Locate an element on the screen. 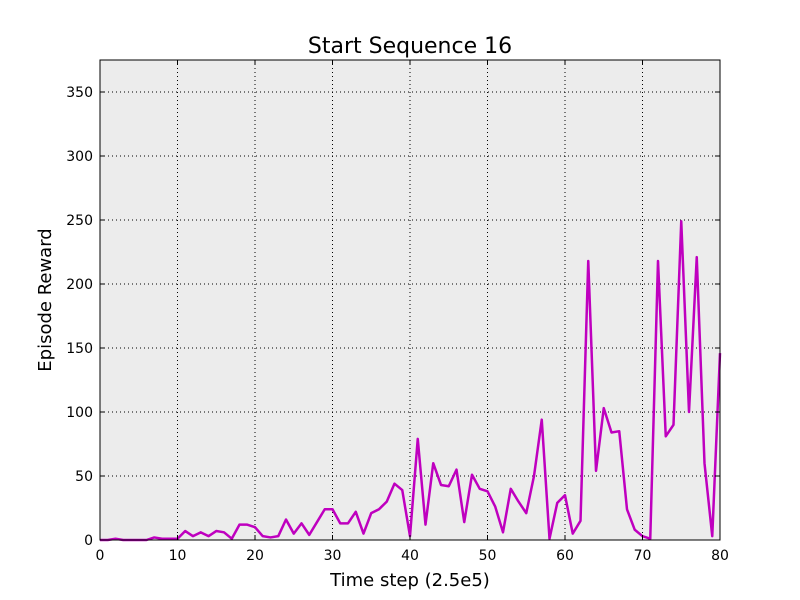 Image resolution: width=800 pixels, height=600 pixels. x-tick-label: 0 is located at coordinates (100, 556).